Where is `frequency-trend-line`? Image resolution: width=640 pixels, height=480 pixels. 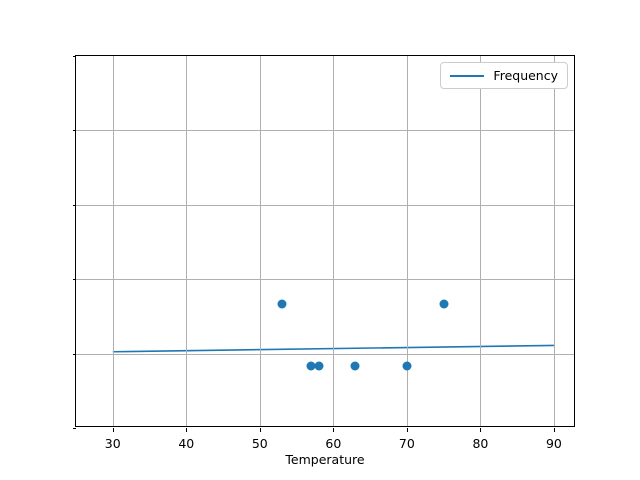
frequency-trend-line is located at coordinates (333, 348).